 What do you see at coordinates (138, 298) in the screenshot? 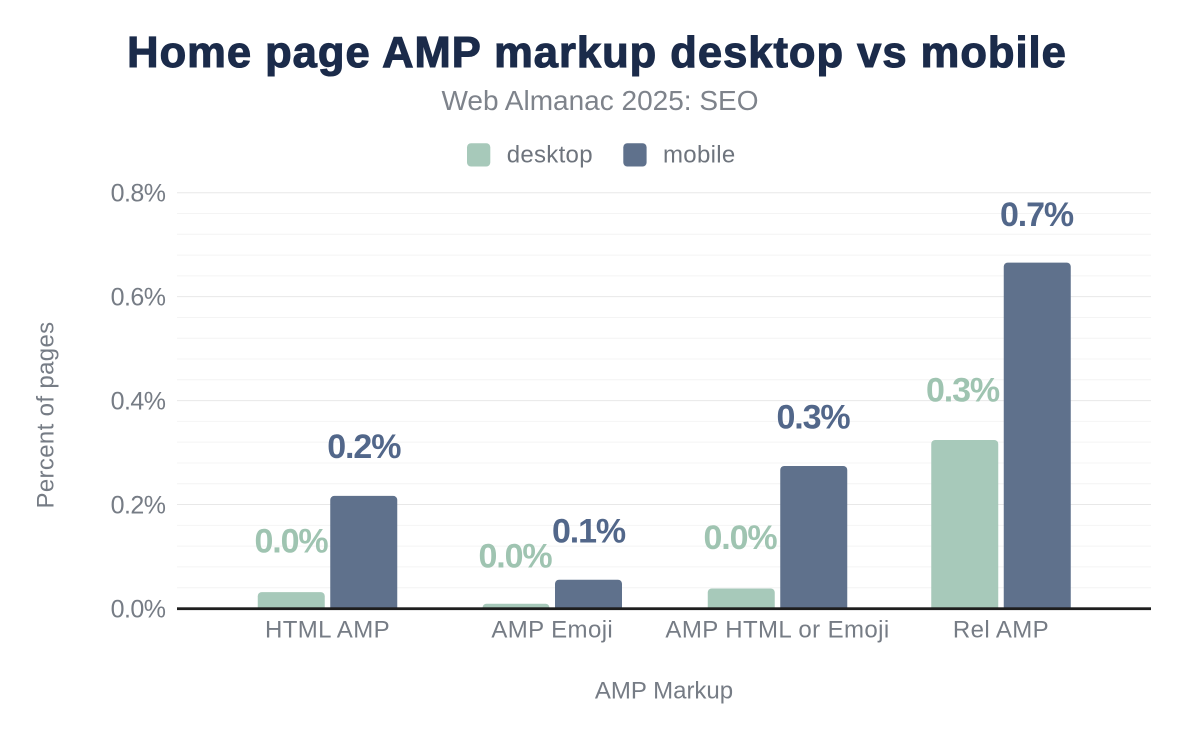
I see `svg-text: 0.6%` at bounding box center [138, 298].